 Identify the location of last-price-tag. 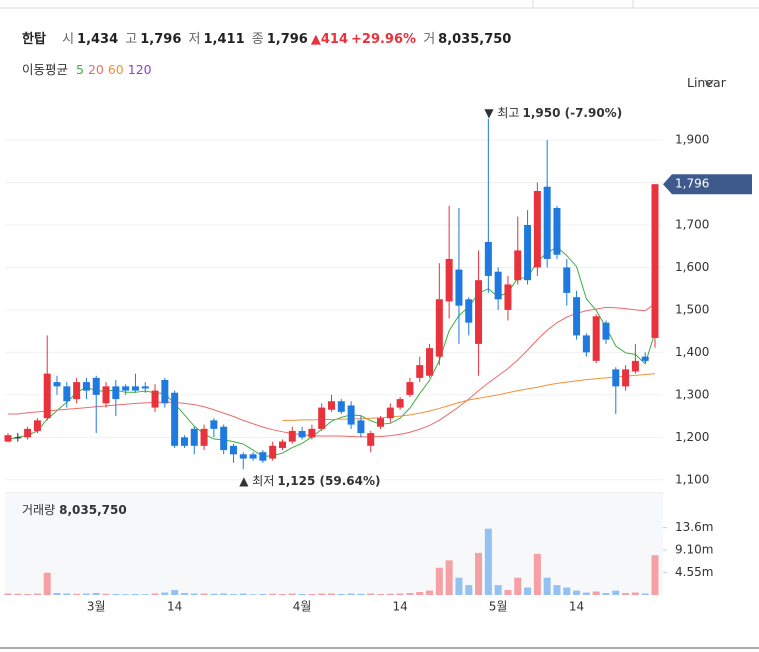
(707, 184).